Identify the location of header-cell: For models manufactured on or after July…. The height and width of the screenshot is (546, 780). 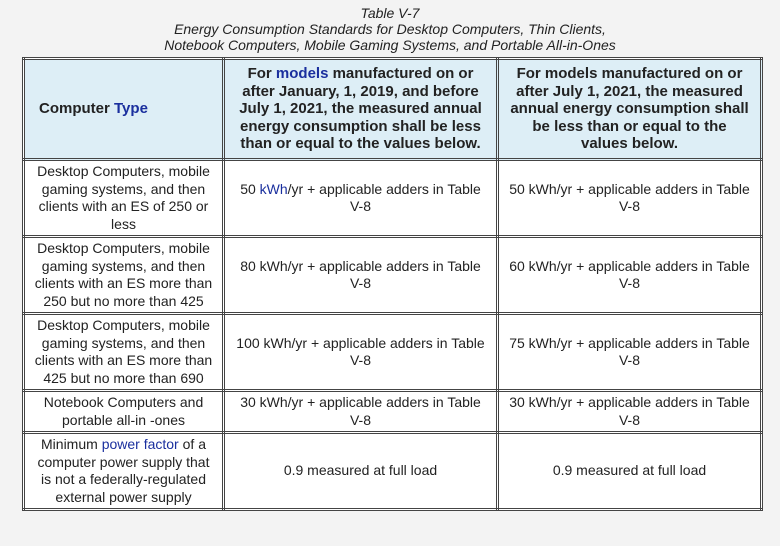
(629, 109).